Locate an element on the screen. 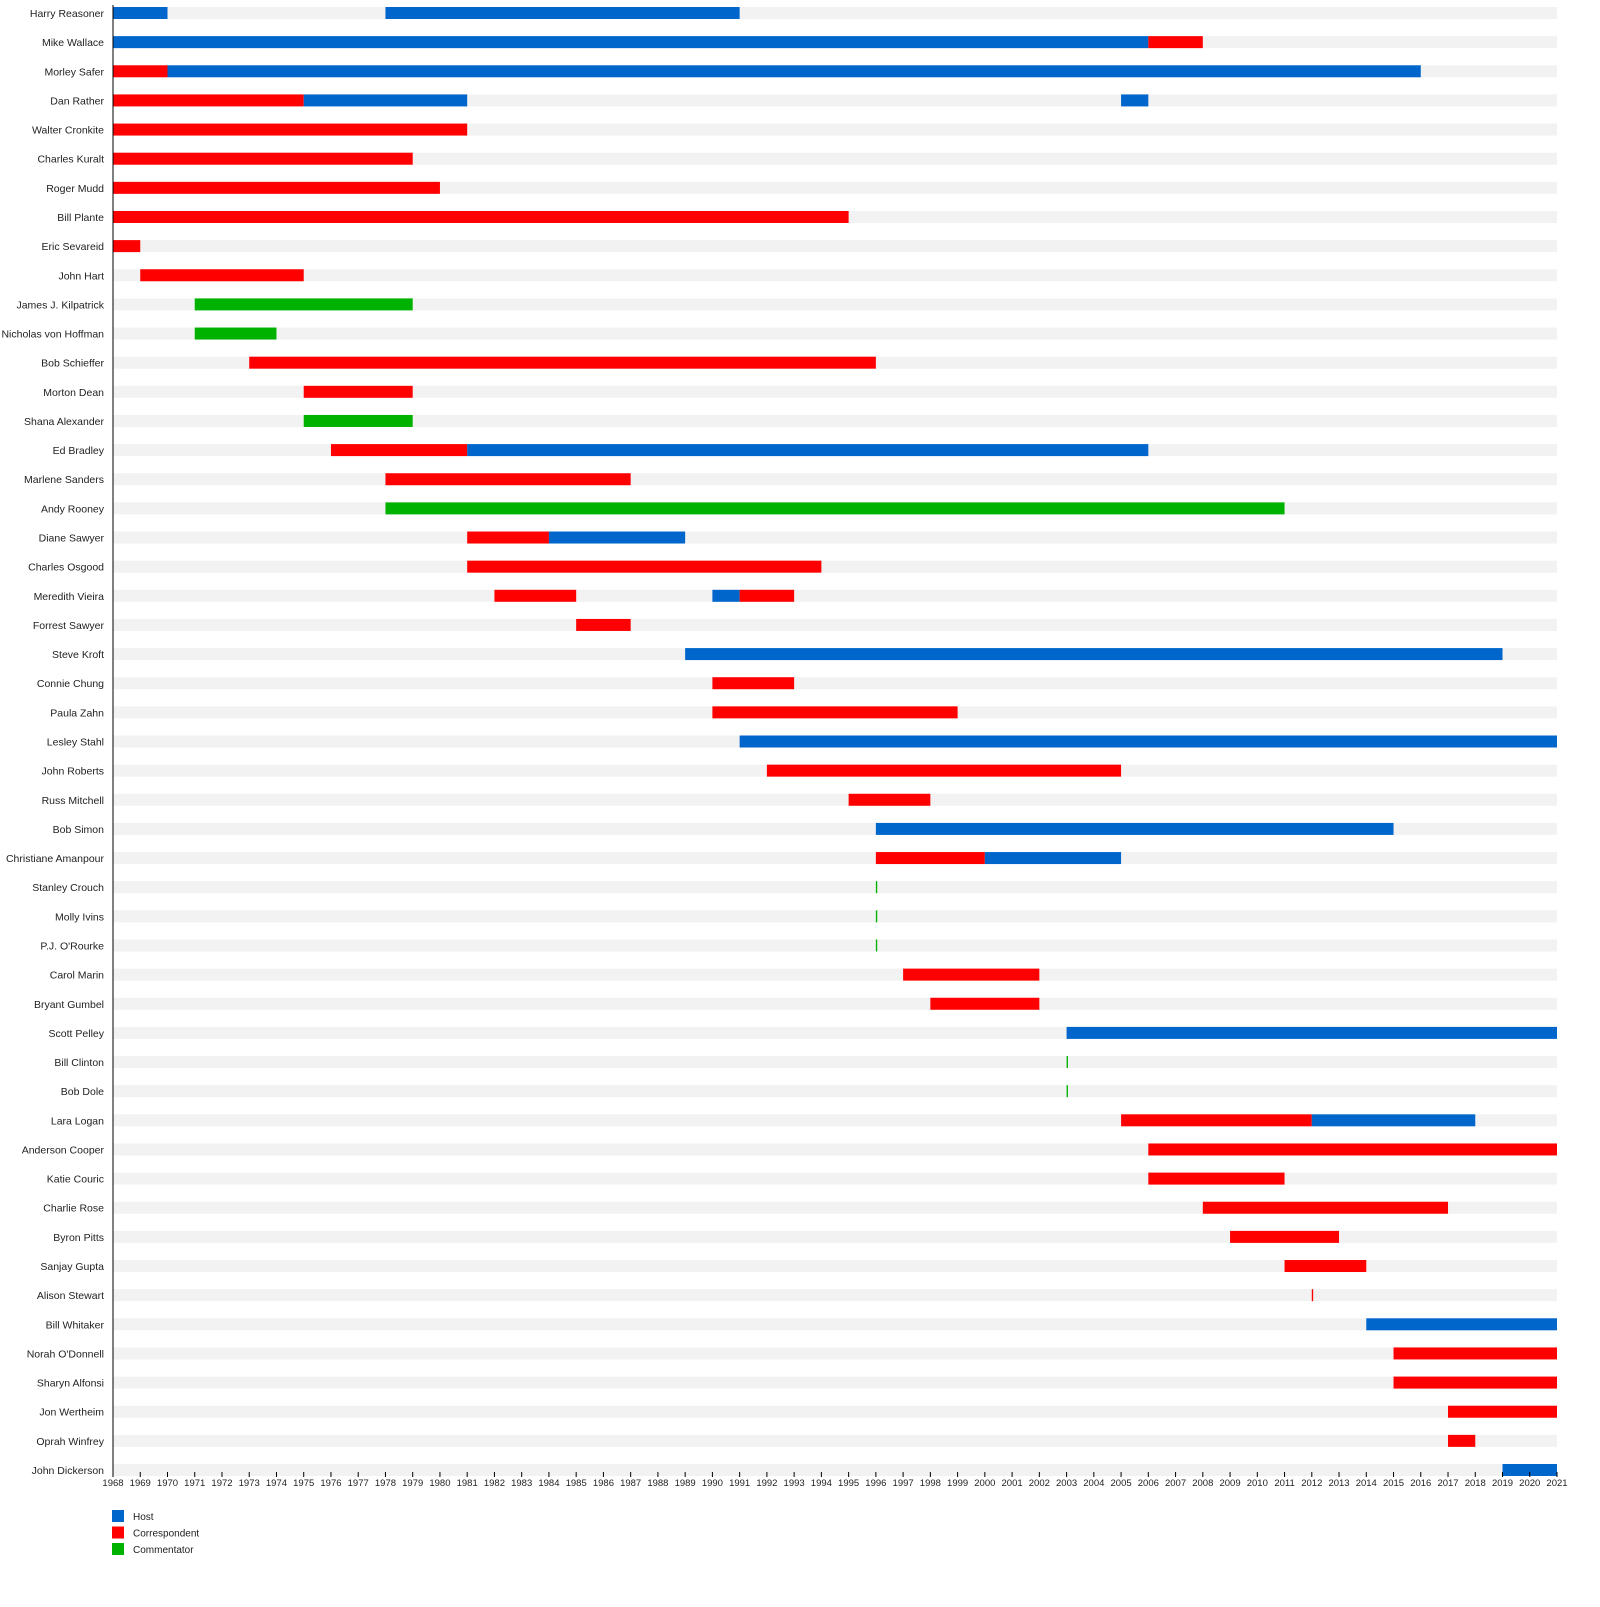 The width and height of the screenshot is (1600, 1607). row-label: Bob Simon is located at coordinates (79, 830).